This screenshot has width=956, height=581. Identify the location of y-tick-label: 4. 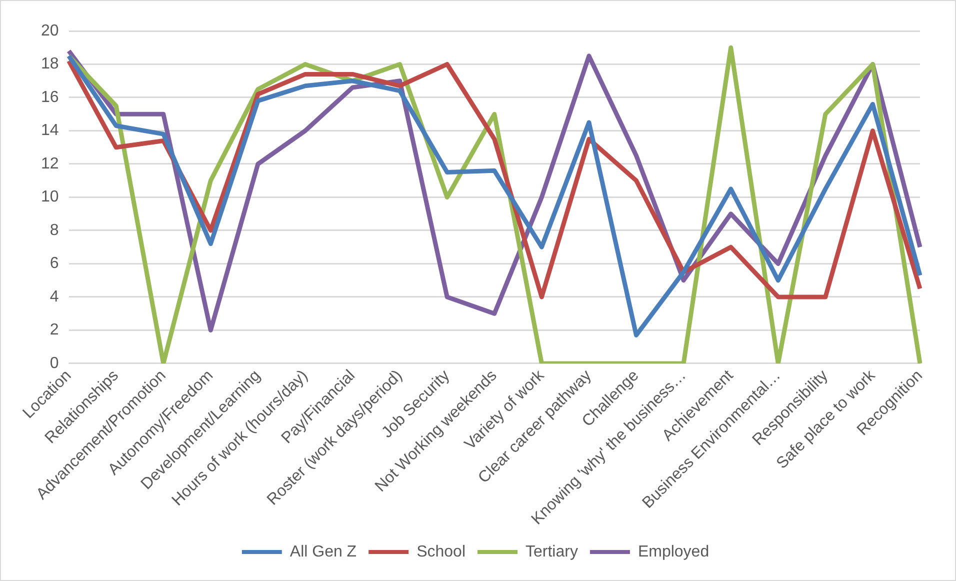
(54, 297).